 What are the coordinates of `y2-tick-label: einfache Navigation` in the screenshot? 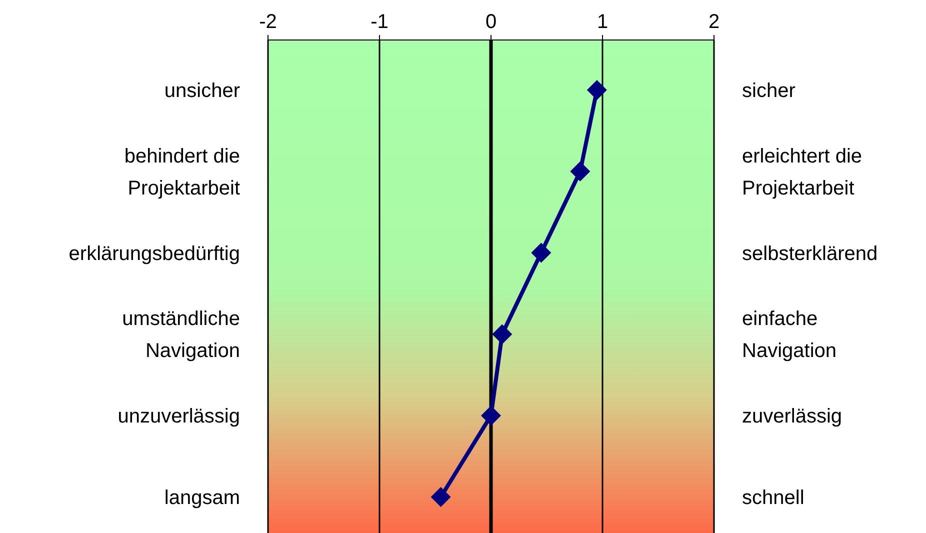 It's located at (789, 335).